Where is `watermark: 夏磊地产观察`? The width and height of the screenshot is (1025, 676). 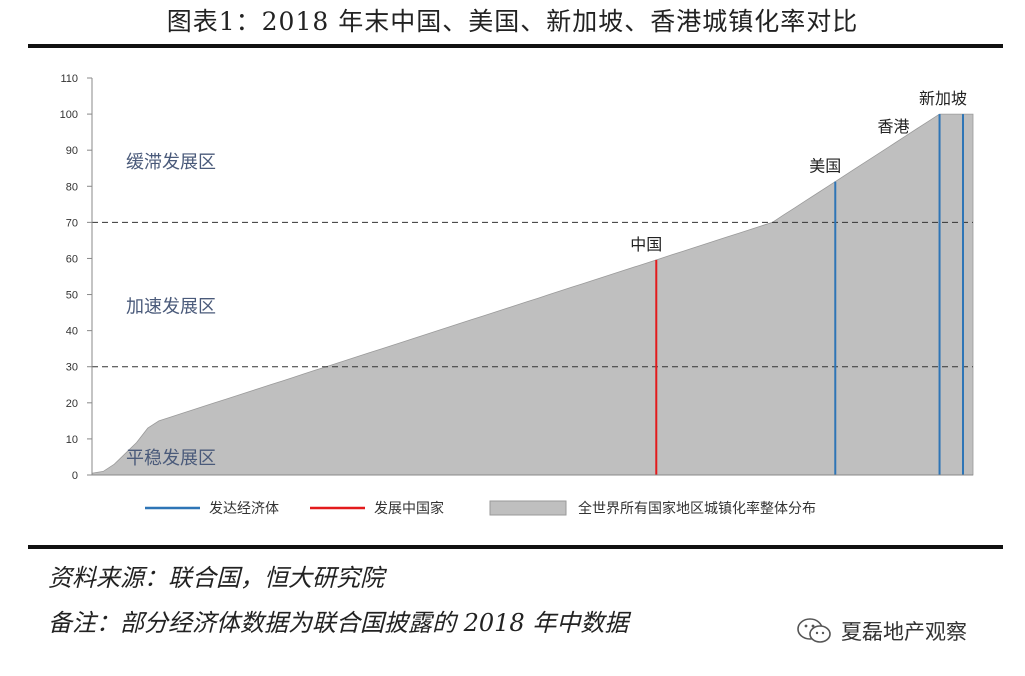 watermark: 夏磊地产观察 is located at coordinates (881, 631).